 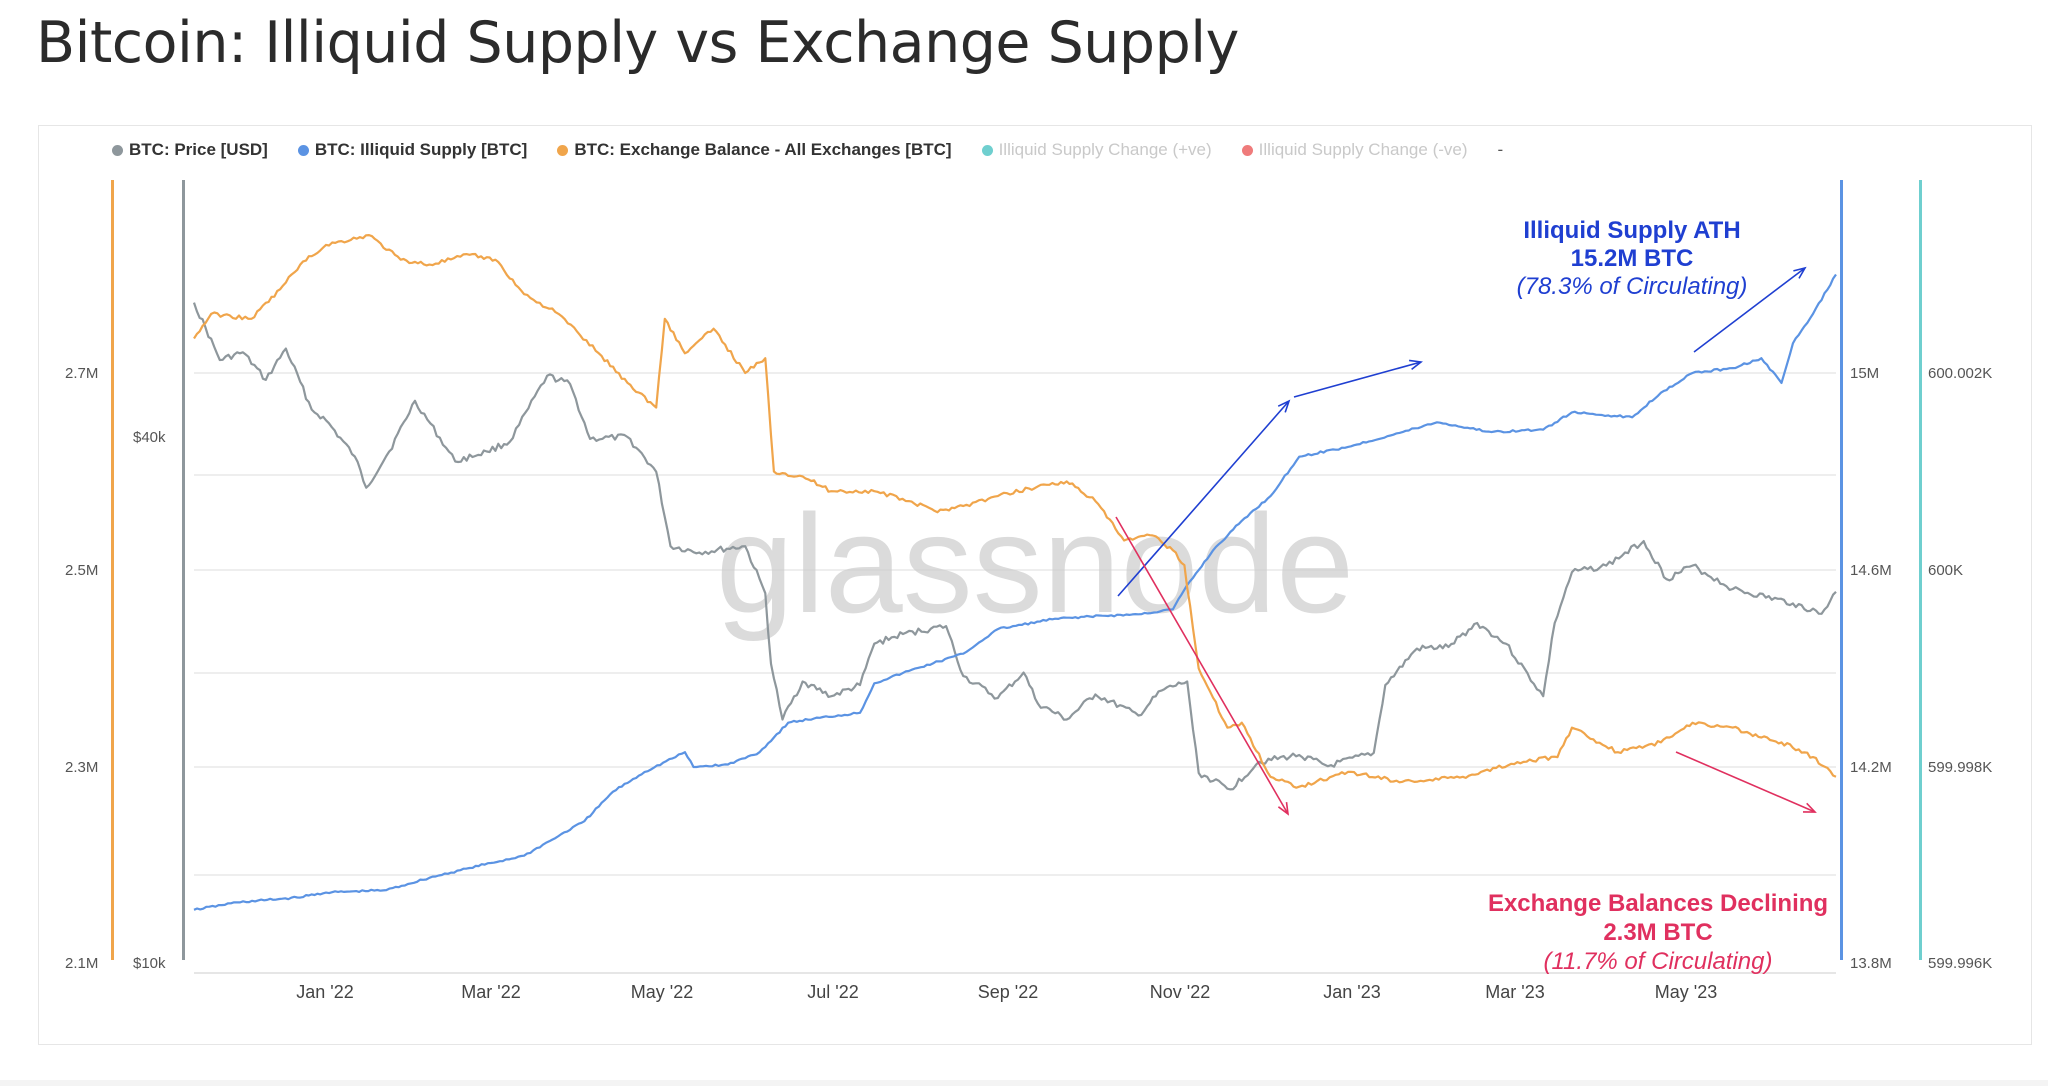 I want to click on legend-trailing-dash: -, so click(x=1500, y=149).